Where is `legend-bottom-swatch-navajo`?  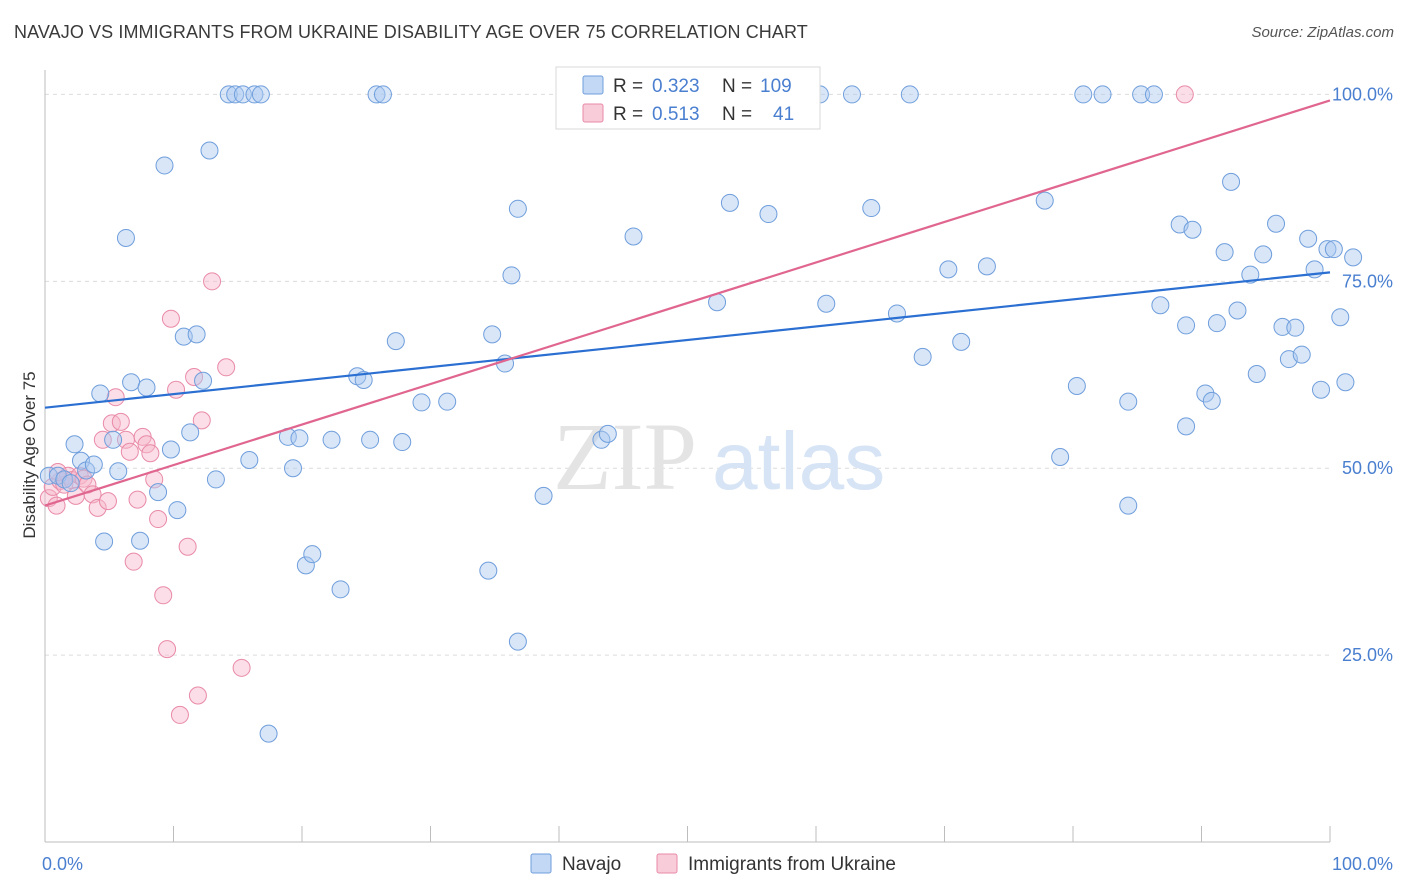 legend-bottom-swatch-navajo is located at coordinates (541, 863).